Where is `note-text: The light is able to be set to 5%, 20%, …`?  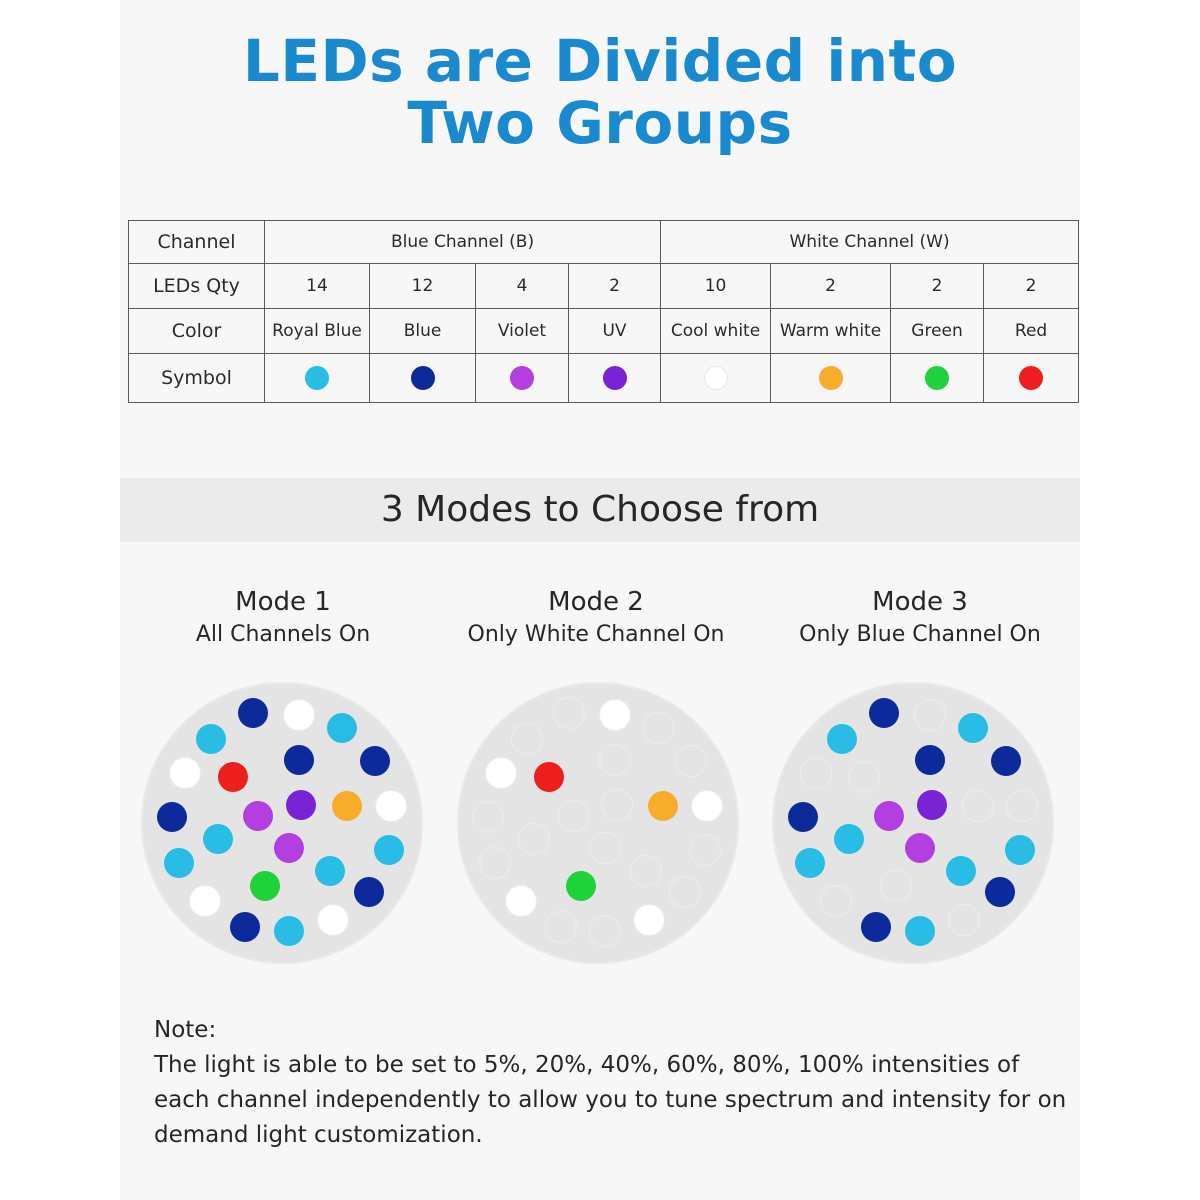
note-text: The light is able to be set to 5%, 20%, … is located at coordinates (610, 1100).